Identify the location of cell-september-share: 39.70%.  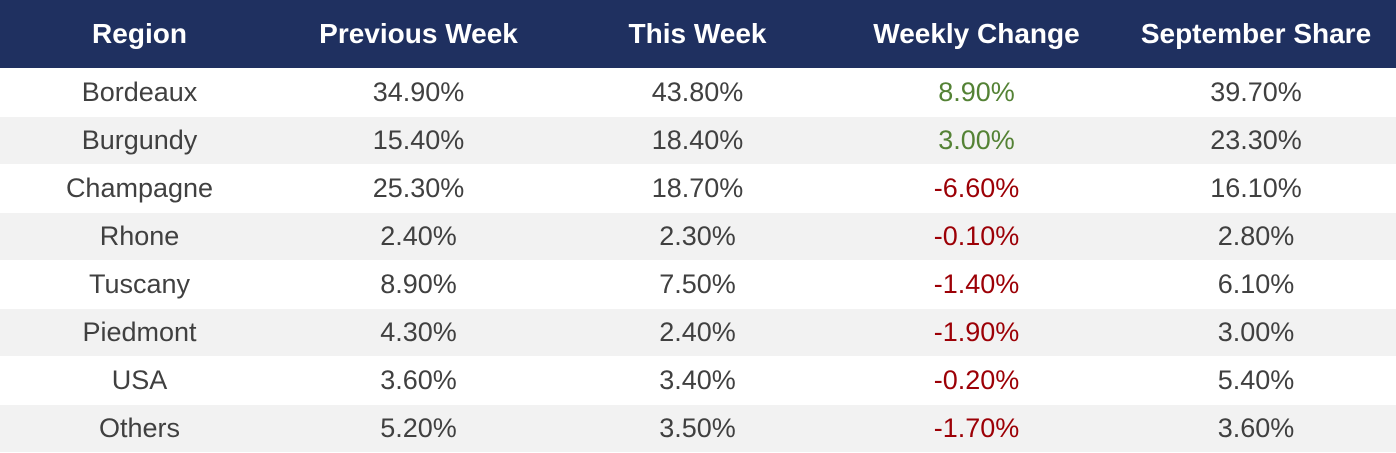
(1256, 92).